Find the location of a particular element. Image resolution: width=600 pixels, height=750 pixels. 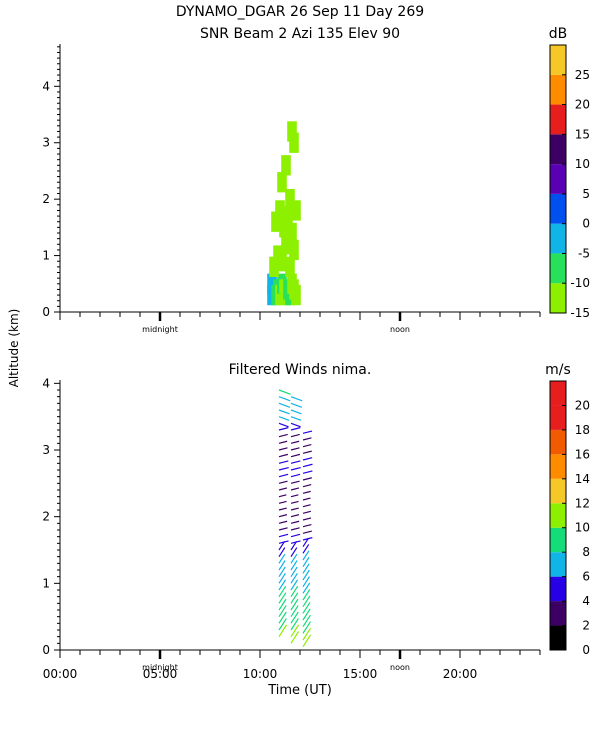

lower-colorbar-label: 18 is located at coordinates (582, 430).